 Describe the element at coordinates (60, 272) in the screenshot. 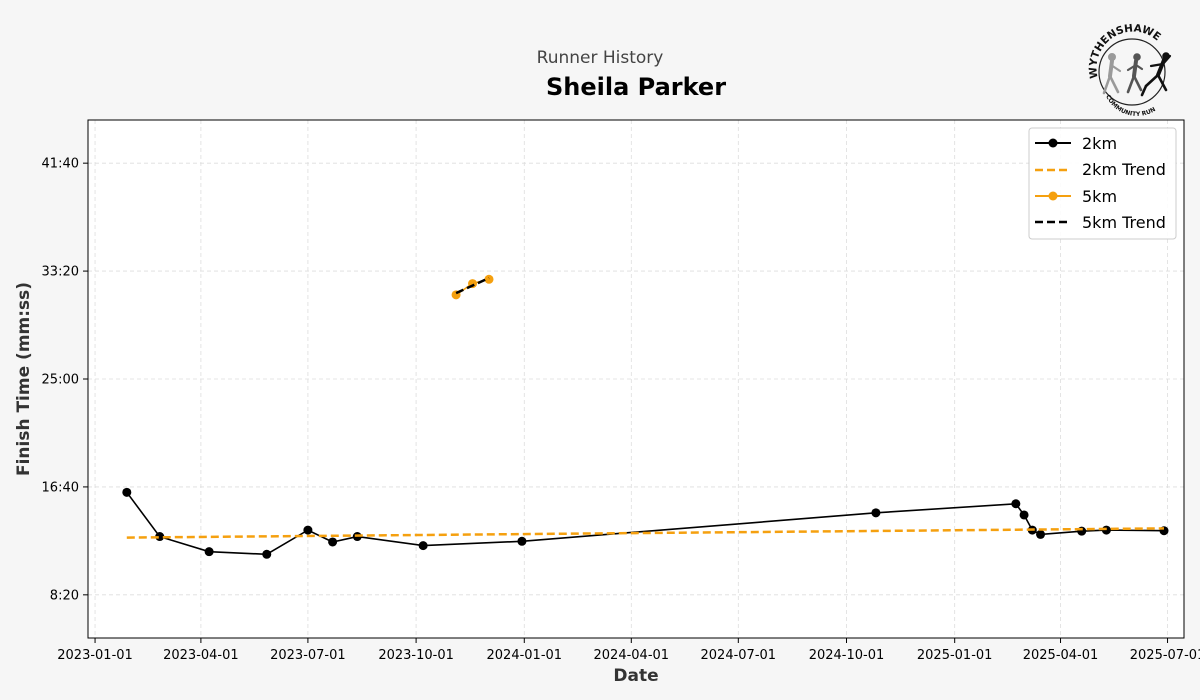

I see `y-tick-label: 33:20` at that location.